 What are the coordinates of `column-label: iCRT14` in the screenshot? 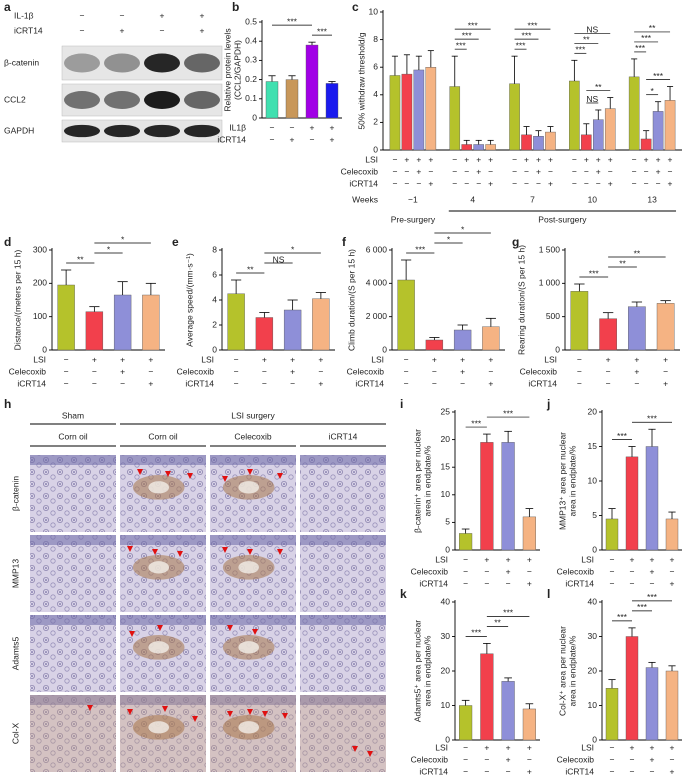 It's located at (343, 436).